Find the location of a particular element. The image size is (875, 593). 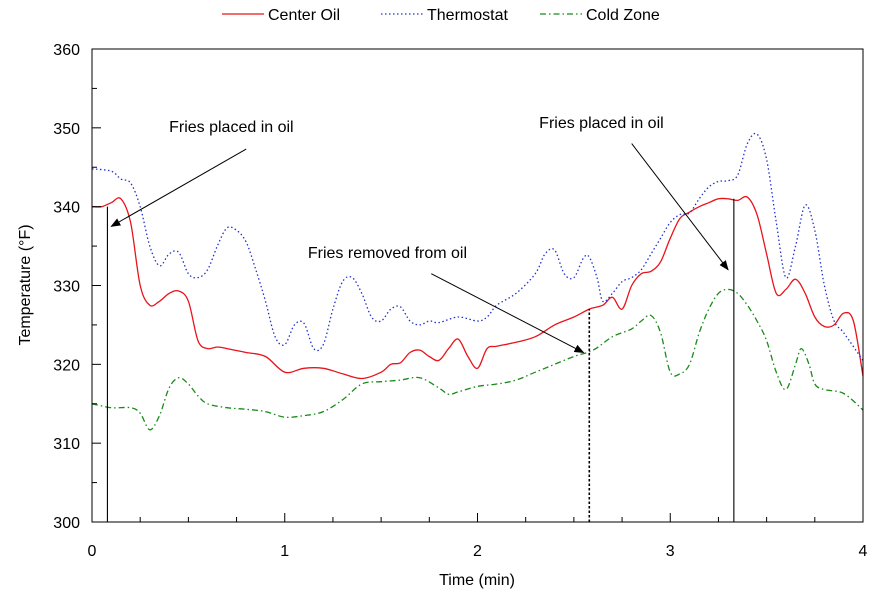

annotation-label-2: Fries removed from oil is located at coordinates (387, 253).